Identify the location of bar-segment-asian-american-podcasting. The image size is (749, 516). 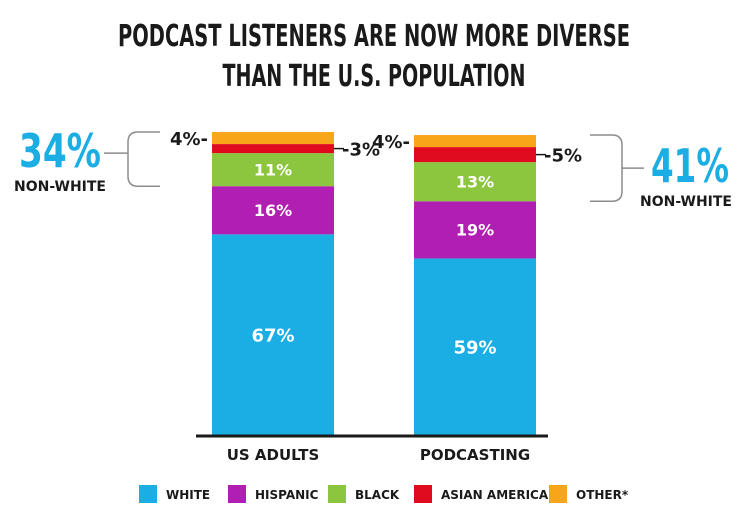
(475, 155).